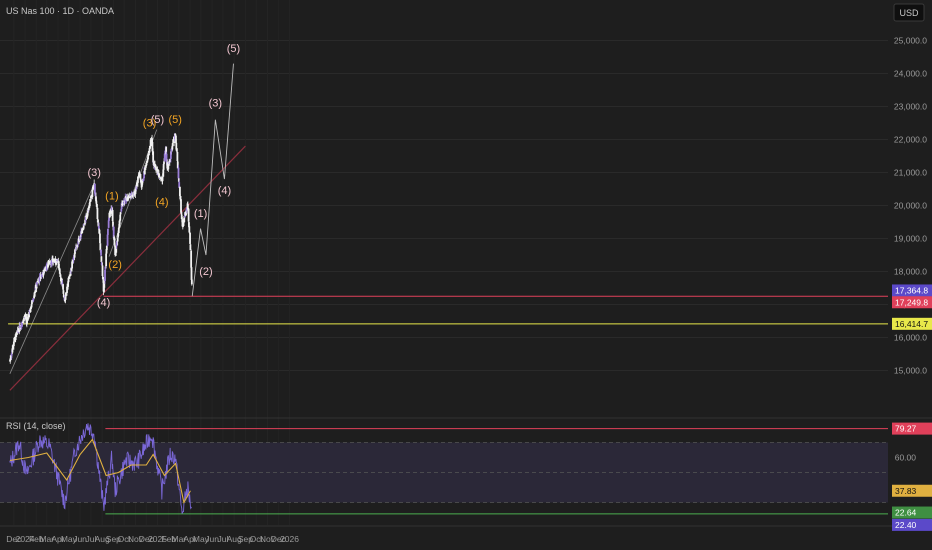 The image size is (932, 550). What do you see at coordinates (201, 539) in the screenshot?
I see `time-tick-label: May` at bounding box center [201, 539].